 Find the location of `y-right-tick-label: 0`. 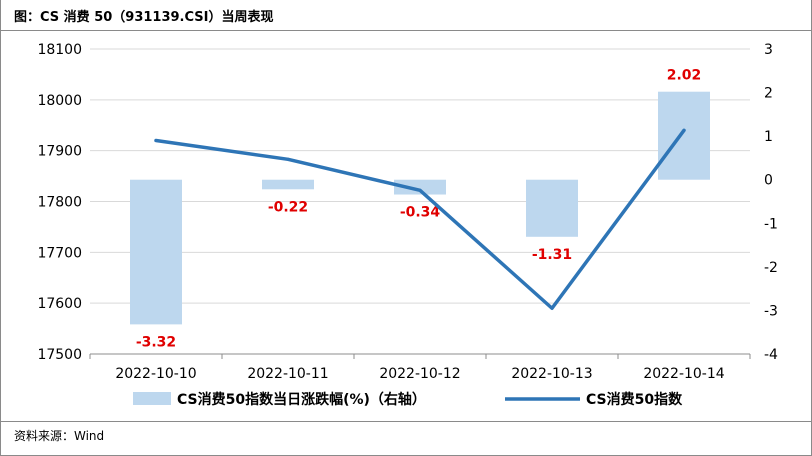

y-right-tick-label: 0 is located at coordinates (768, 181).